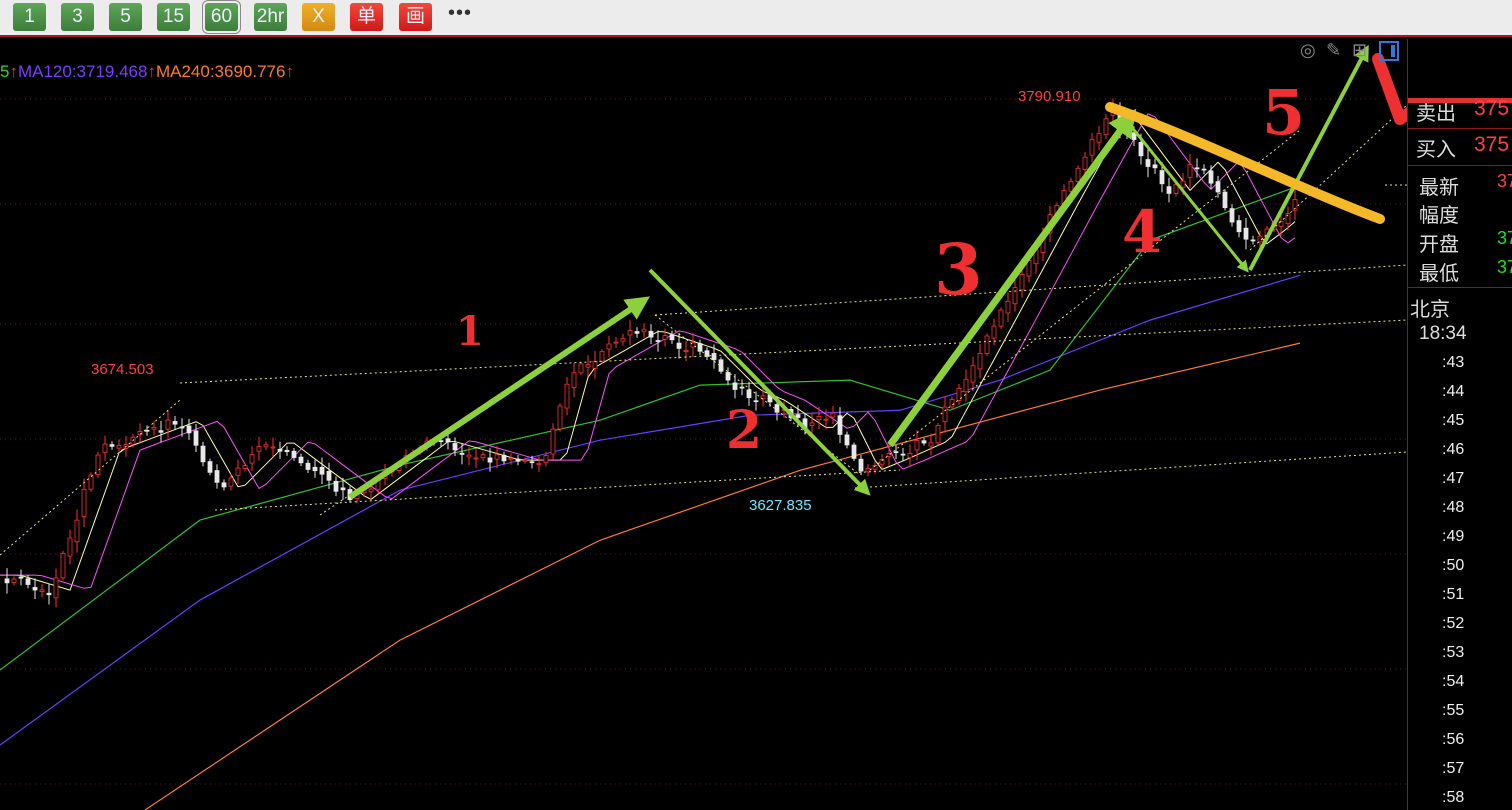 The width and height of the screenshot is (1512, 810). Describe the element at coordinates (122, 369) in the screenshot. I see `mid-high-price-label: 3674.503` at that location.